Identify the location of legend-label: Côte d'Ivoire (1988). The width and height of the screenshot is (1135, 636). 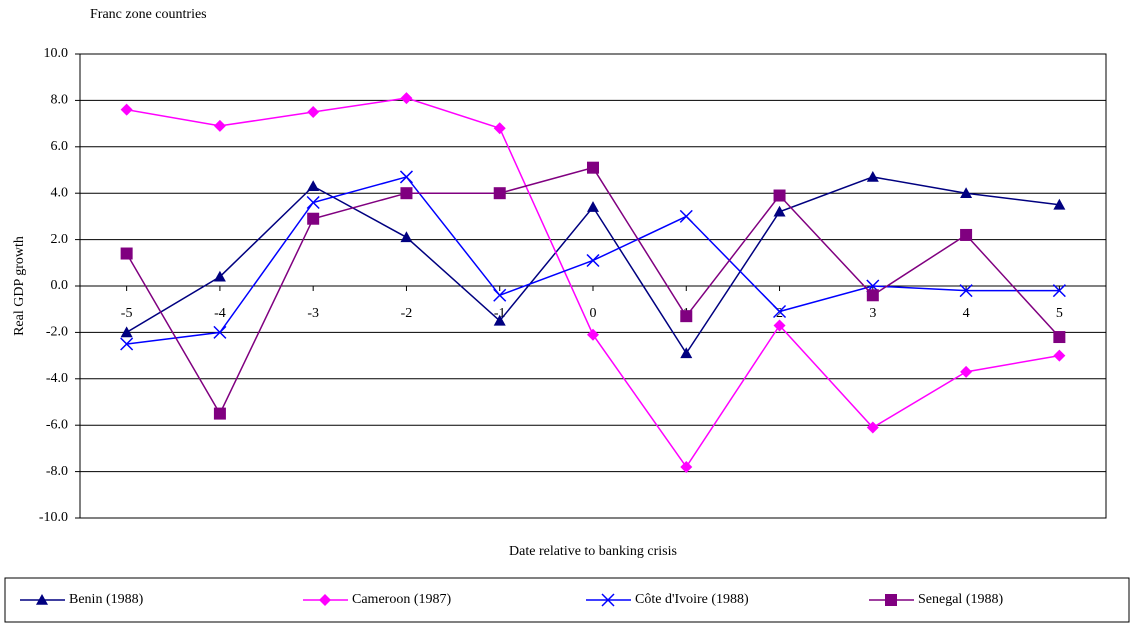
(692, 599).